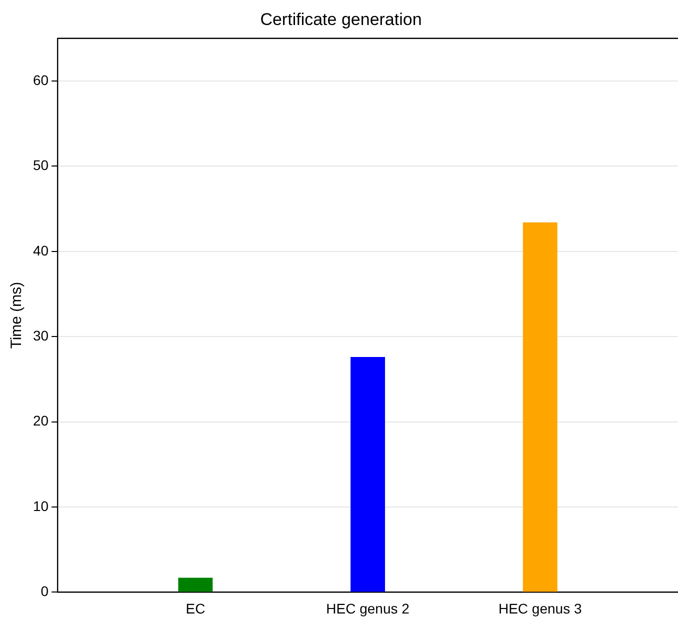 The width and height of the screenshot is (678, 625). What do you see at coordinates (196, 608) in the screenshot?
I see `x-tick-label: EC` at bounding box center [196, 608].